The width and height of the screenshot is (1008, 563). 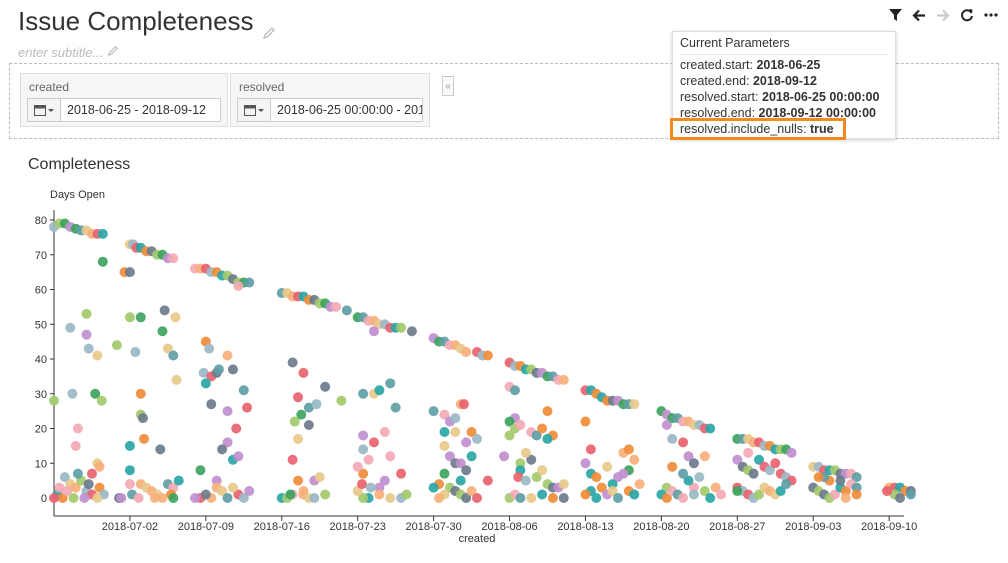 What do you see at coordinates (895, 15) in the screenshot?
I see `filter-icon` at bounding box center [895, 15].